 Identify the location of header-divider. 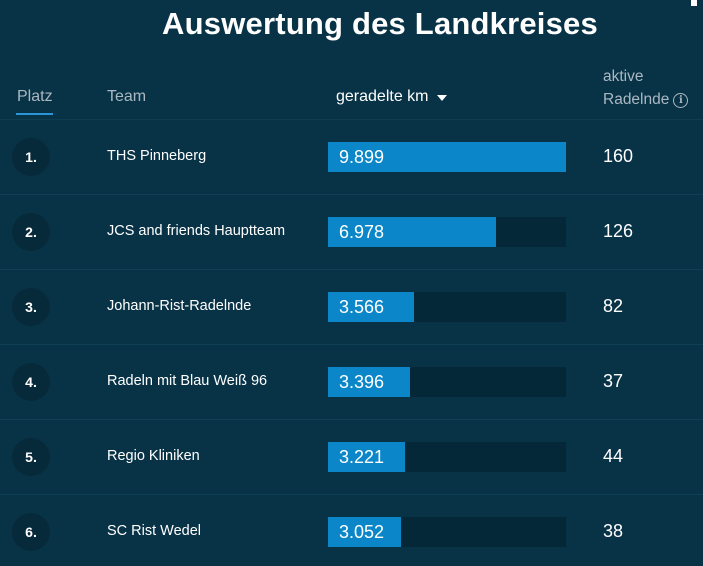
(351, 119).